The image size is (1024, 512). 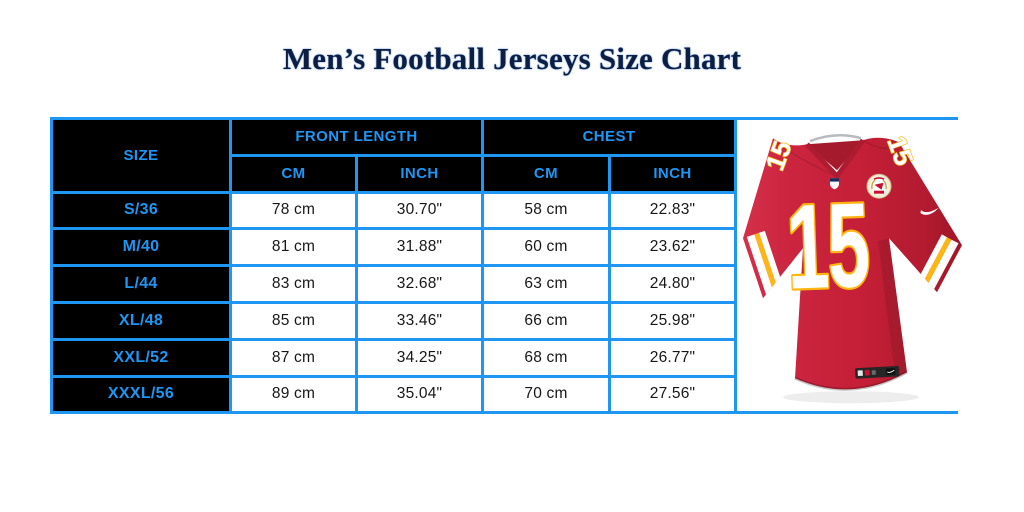 What do you see at coordinates (141, 284) in the screenshot?
I see `size-cell: L/44` at bounding box center [141, 284].